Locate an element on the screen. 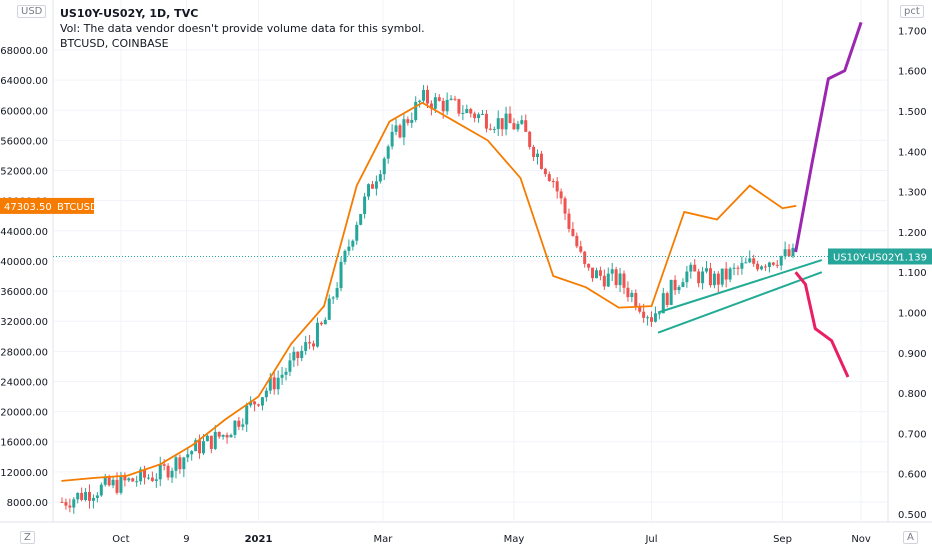  time-zoom-button: Z is located at coordinates (27, 537).